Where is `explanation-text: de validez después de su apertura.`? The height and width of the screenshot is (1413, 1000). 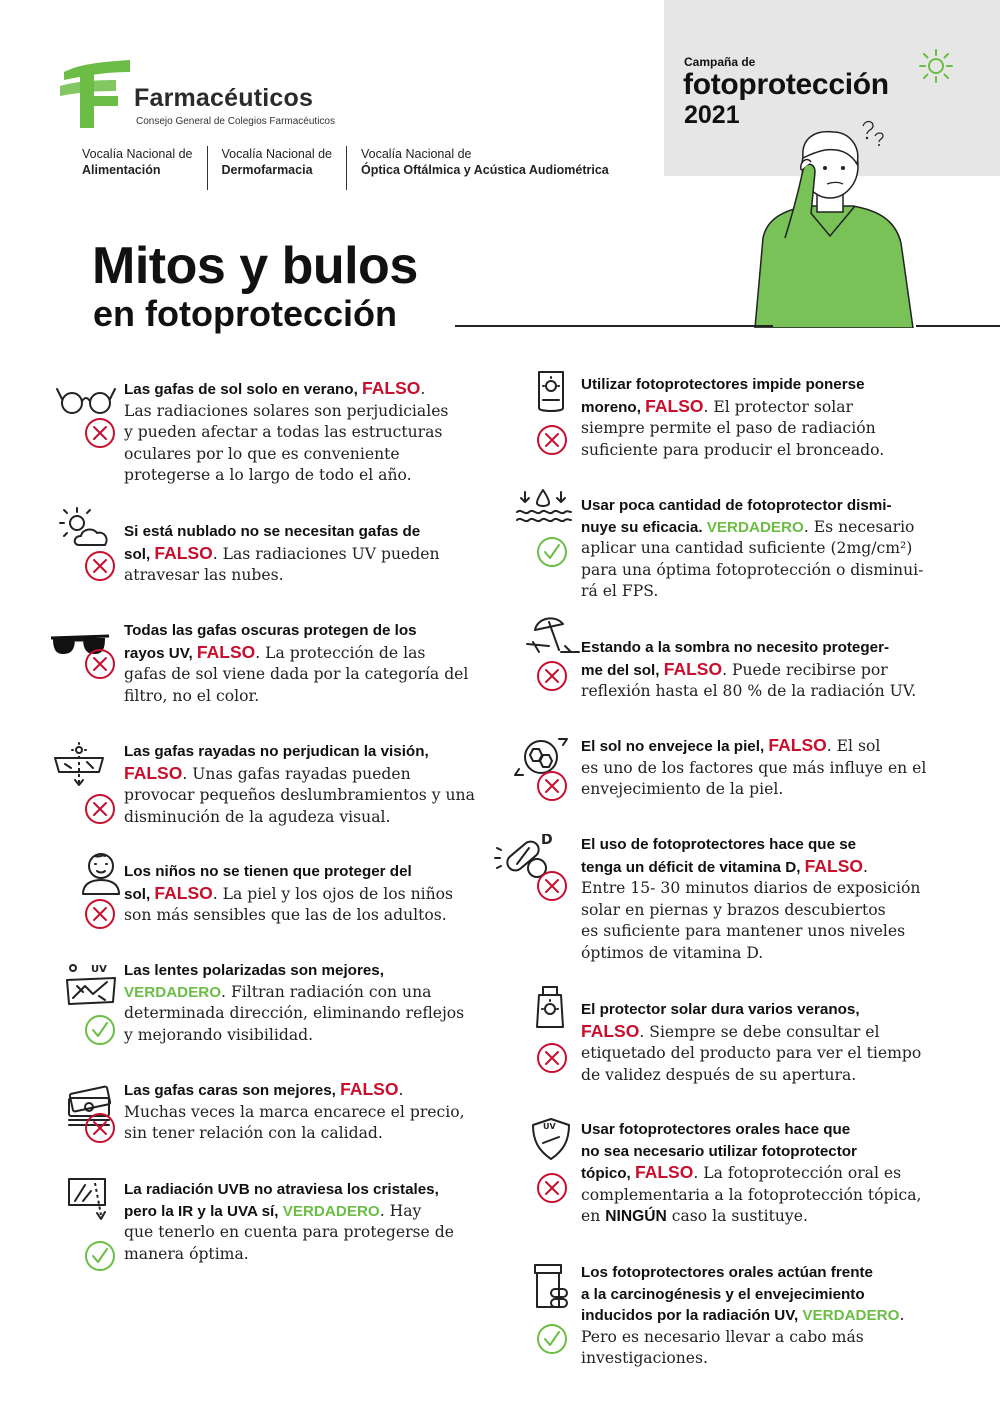
explanation-text: de validez después de su apertura. is located at coordinates (719, 1074).